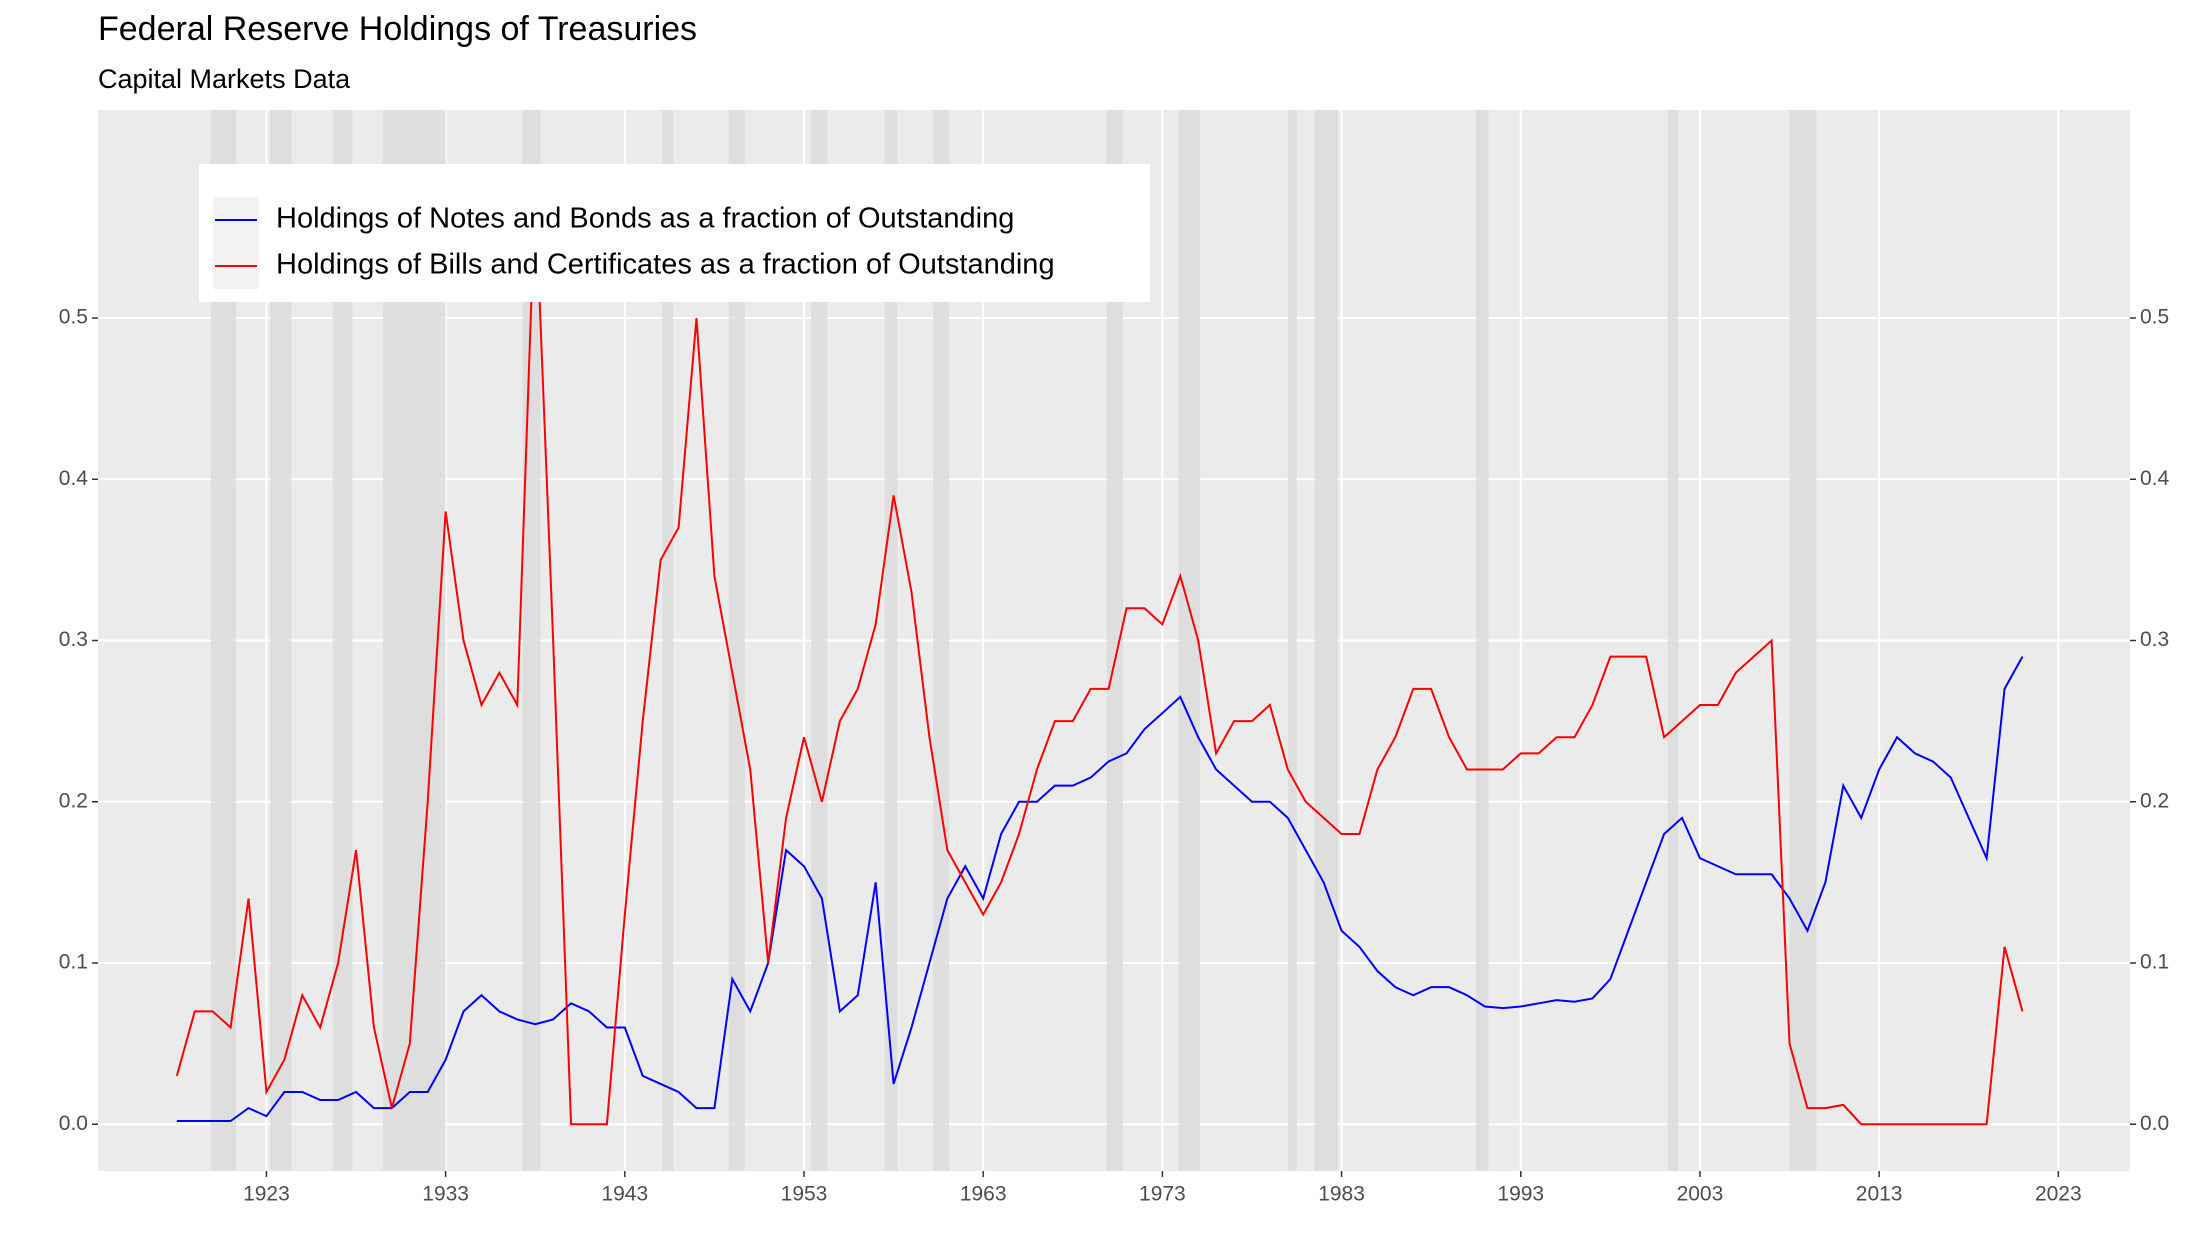  What do you see at coordinates (73, 317) in the screenshot?
I see `y-tick-label: 0.5` at bounding box center [73, 317].